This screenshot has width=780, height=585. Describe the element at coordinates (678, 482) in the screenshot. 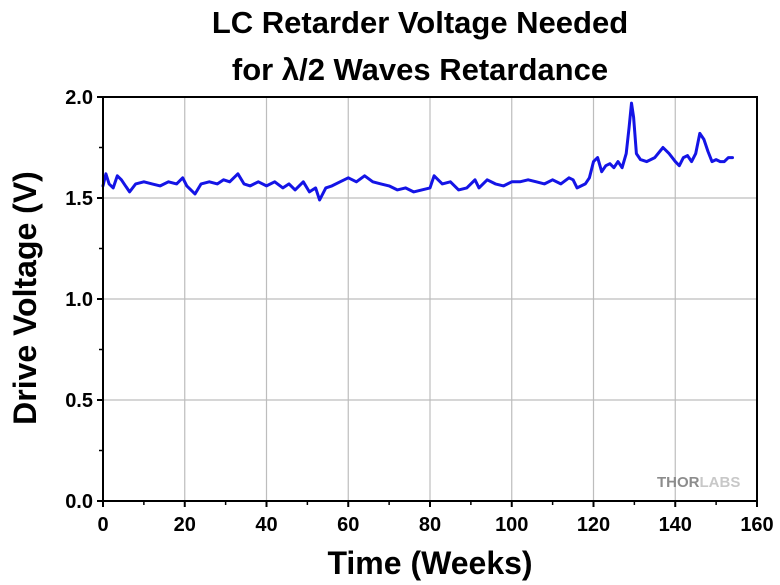

I see `watermark-part-1: THOR` at that location.